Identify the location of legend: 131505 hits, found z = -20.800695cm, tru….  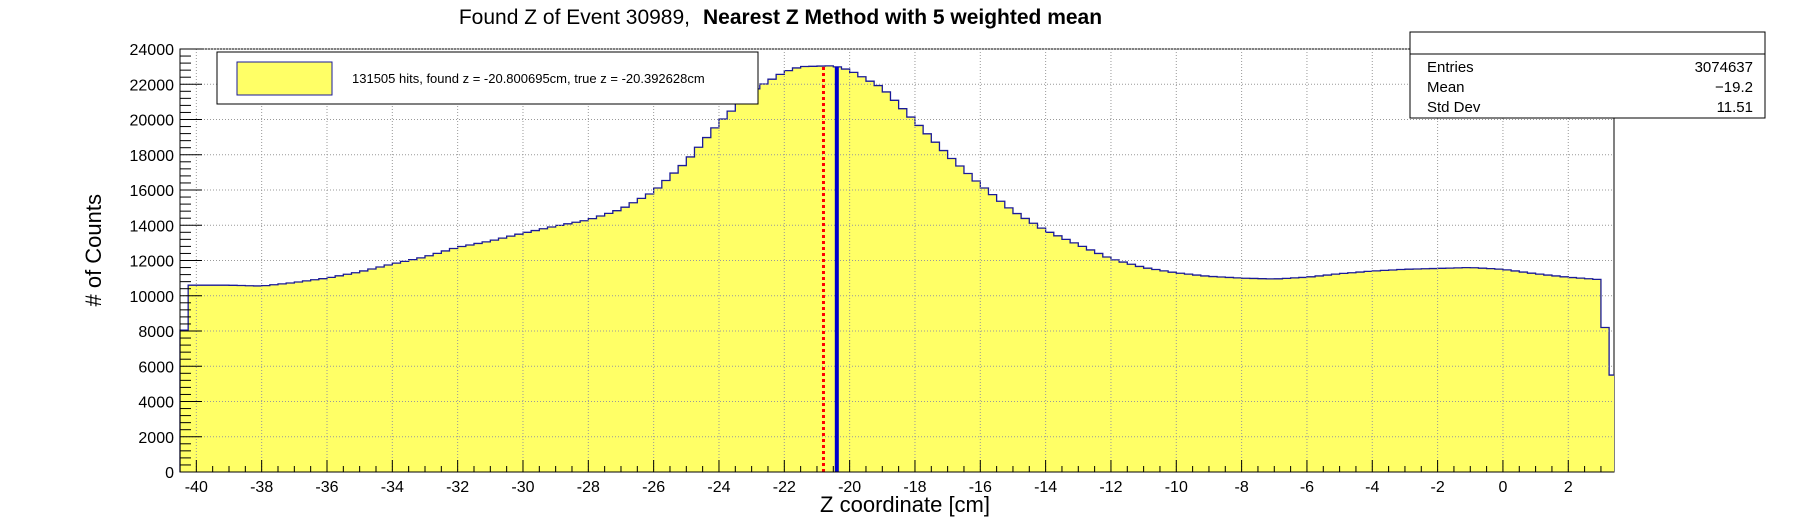
(487, 78).